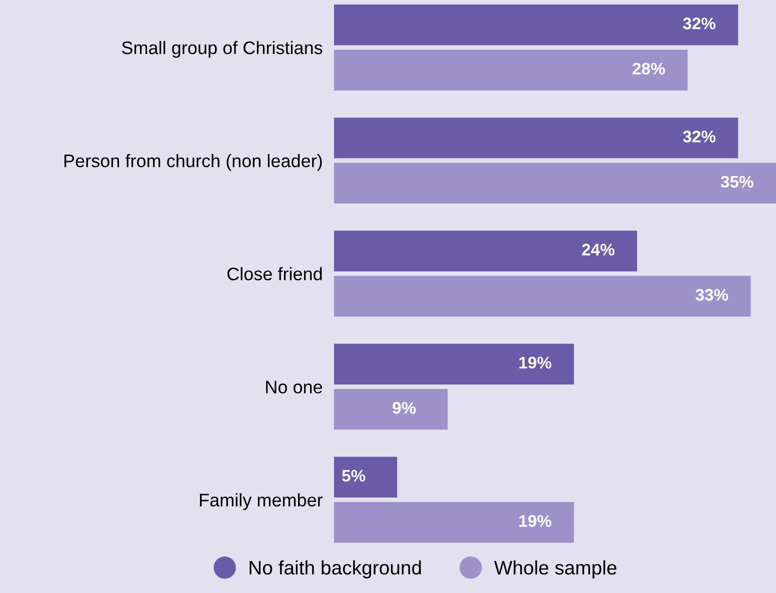  What do you see at coordinates (294, 387) in the screenshot?
I see `y-tick-label: No one` at bounding box center [294, 387].